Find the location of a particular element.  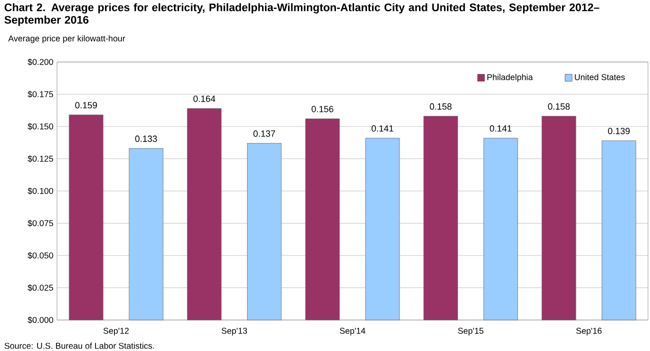

y-tick-label: $0.050 is located at coordinates (41, 255).